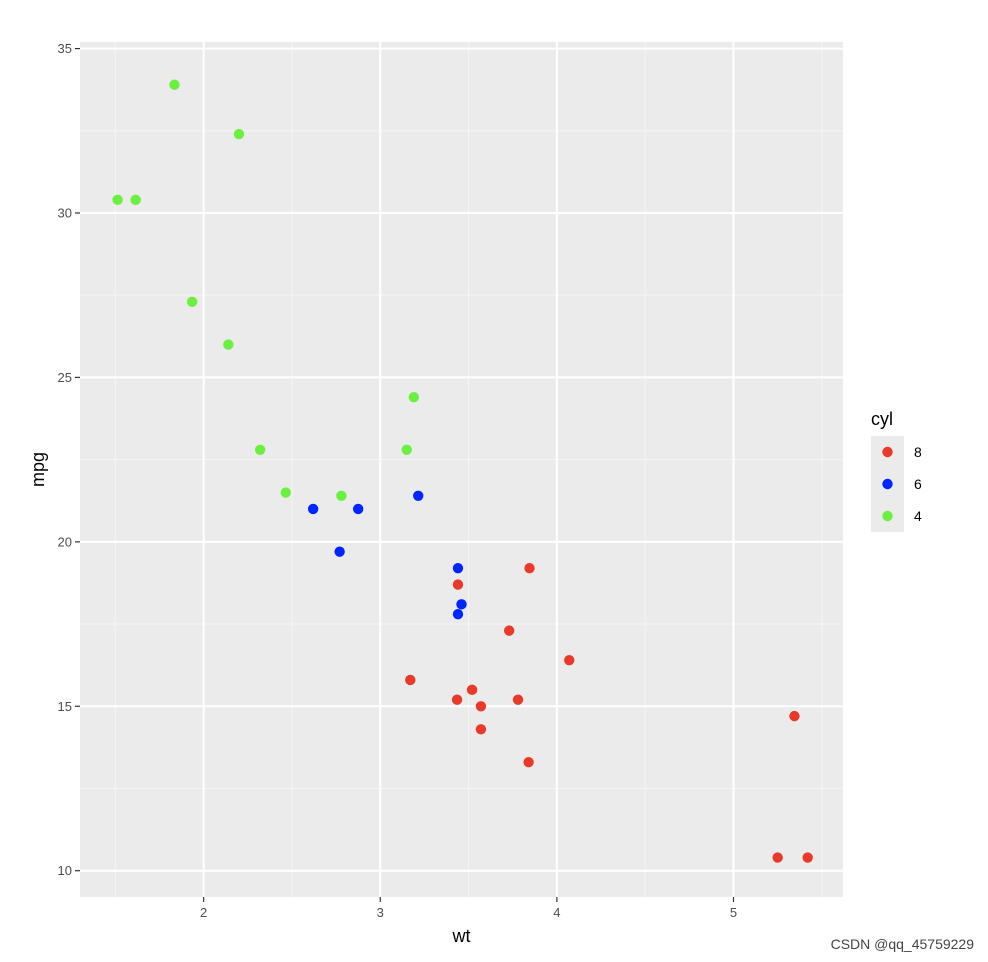 The image size is (988, 962). I want to click on y-tick-label: 10, so click(65, 870).